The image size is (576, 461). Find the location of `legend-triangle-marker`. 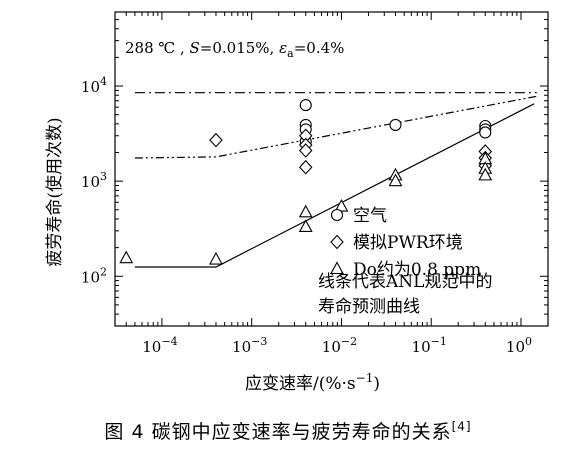

legend-triangle-marker is located at coordinates (337, 268).